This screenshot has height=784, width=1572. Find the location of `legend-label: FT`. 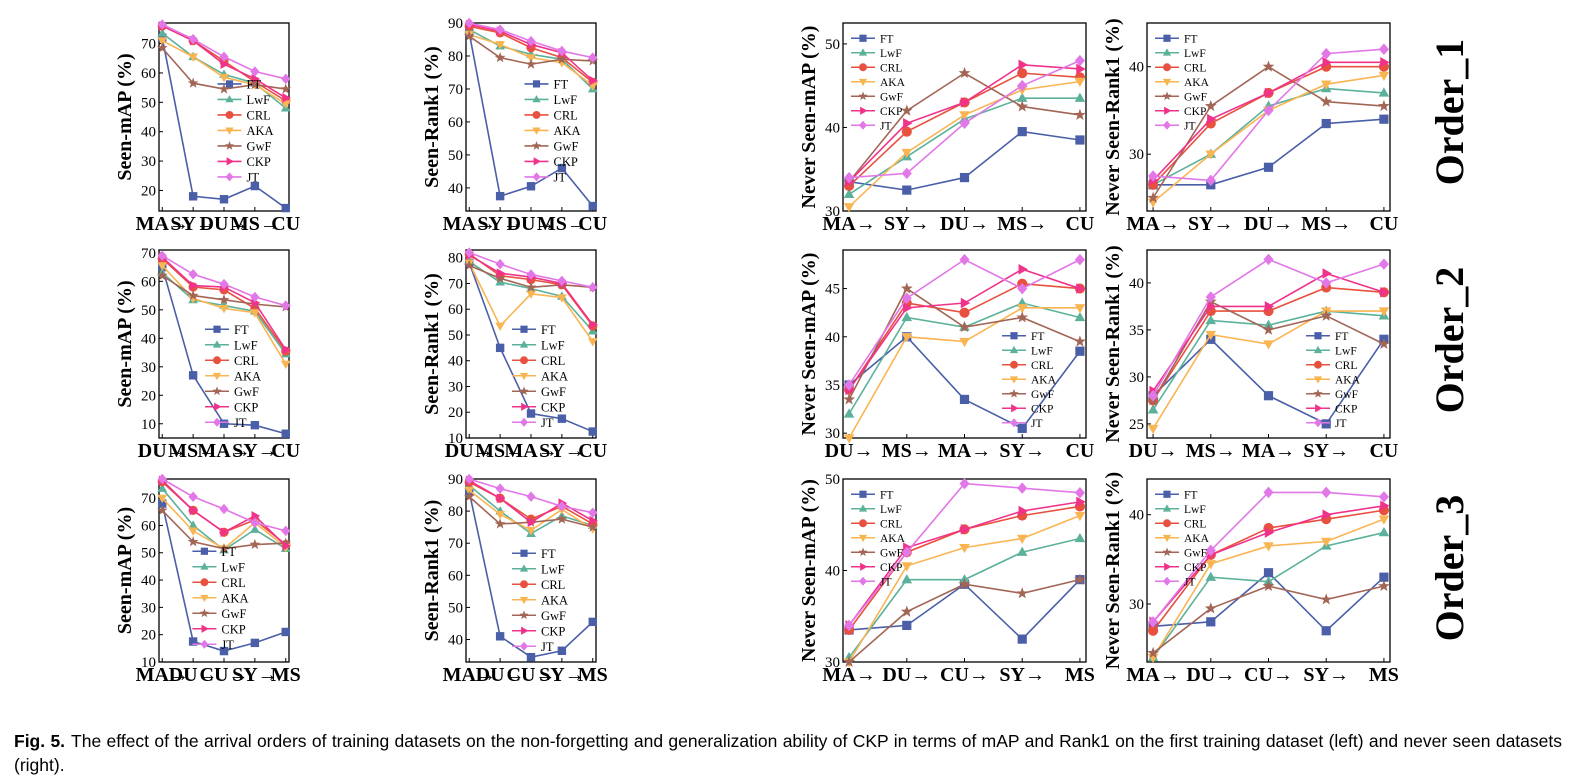

legend-label: FT is located at coordinates (241, 330).